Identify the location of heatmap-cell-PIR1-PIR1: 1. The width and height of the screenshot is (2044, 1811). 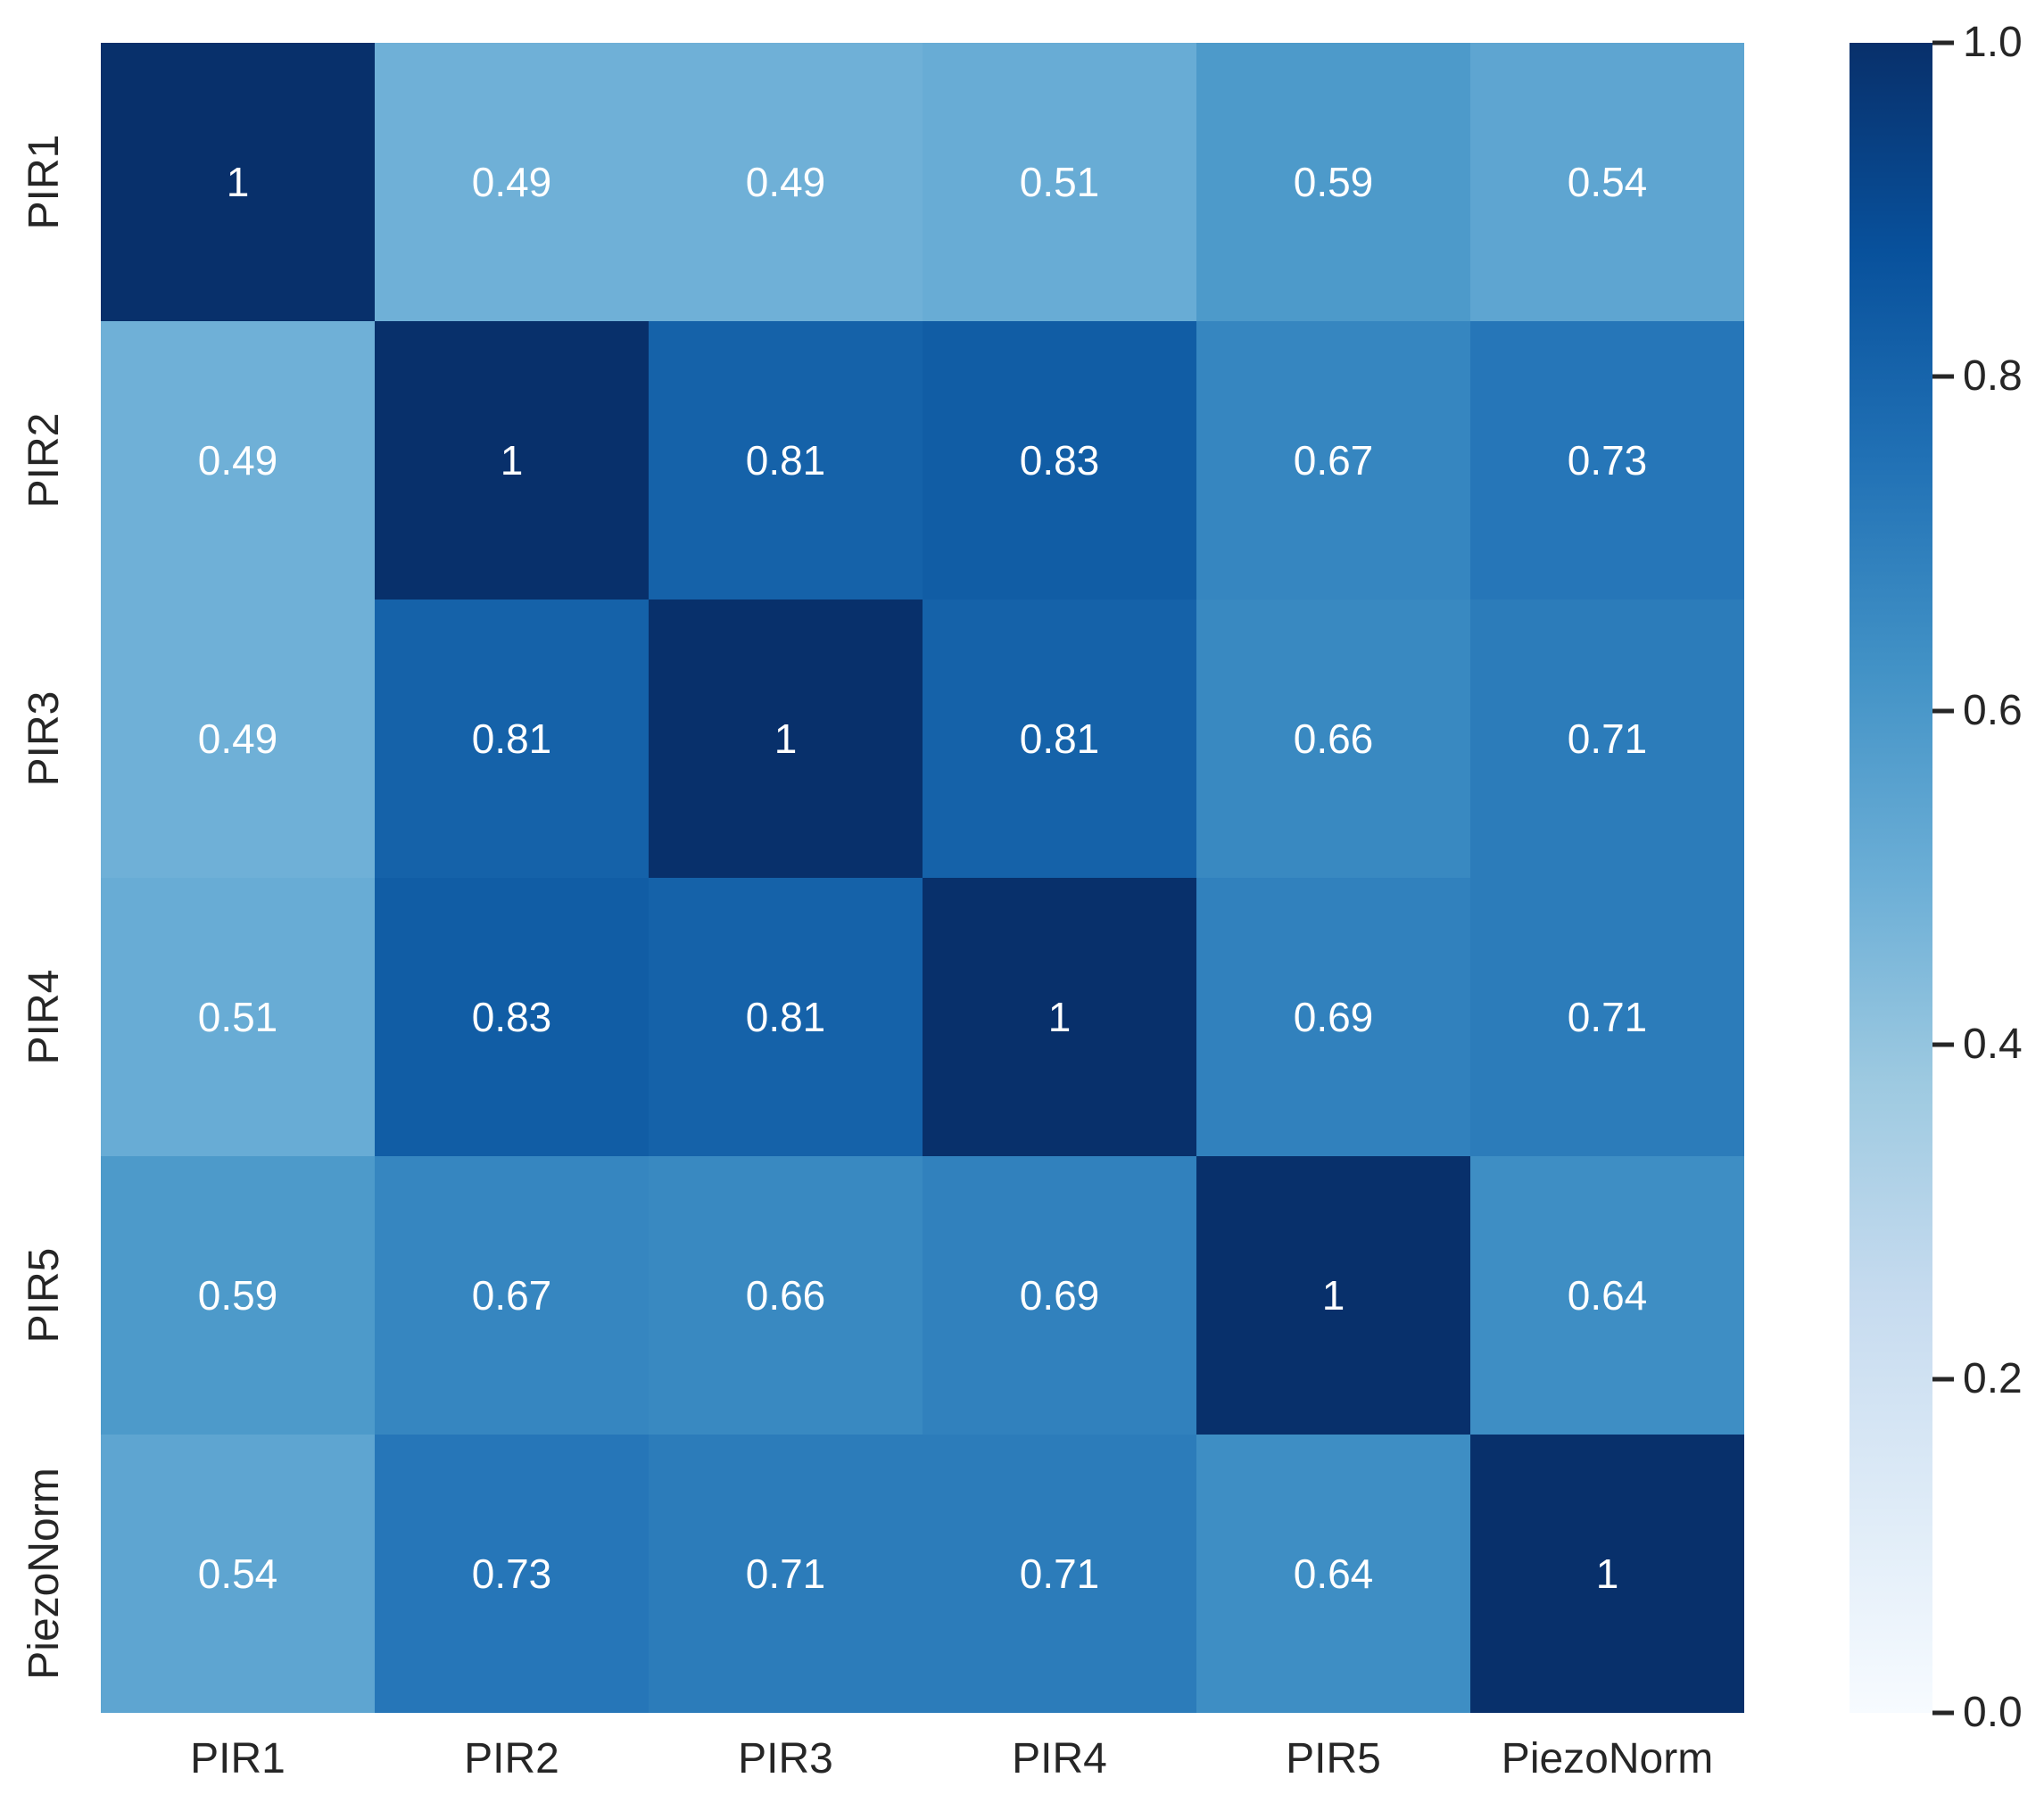
(238, 182).